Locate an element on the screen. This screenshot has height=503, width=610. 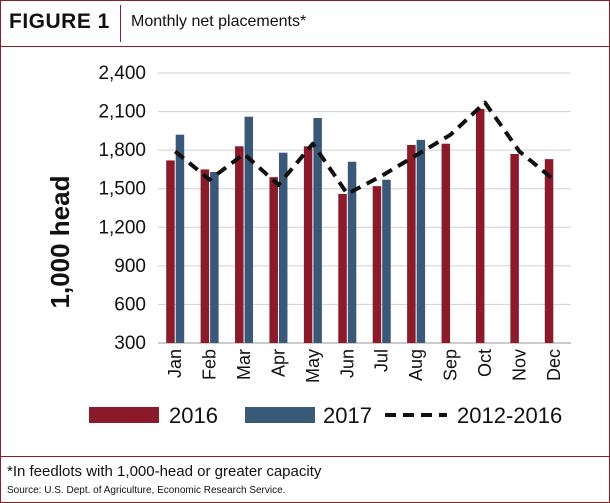
bar-2017-aug is located at coordinates (421, 241).